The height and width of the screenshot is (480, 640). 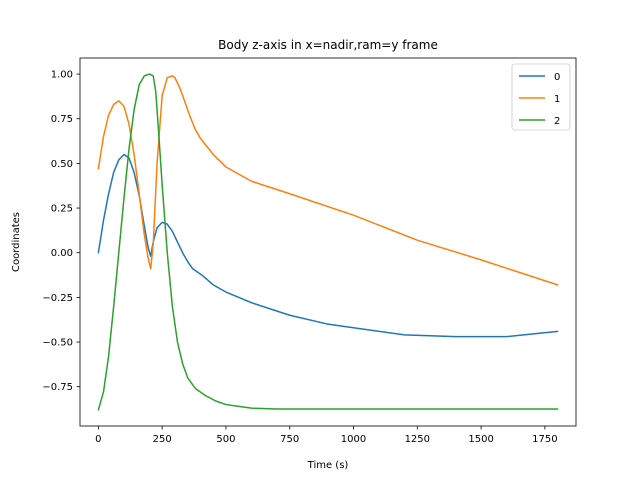 What do you see at coordinates (557, 121) in the screenshot?
I see `legend-label: 2` at bounding box center [557, 121].